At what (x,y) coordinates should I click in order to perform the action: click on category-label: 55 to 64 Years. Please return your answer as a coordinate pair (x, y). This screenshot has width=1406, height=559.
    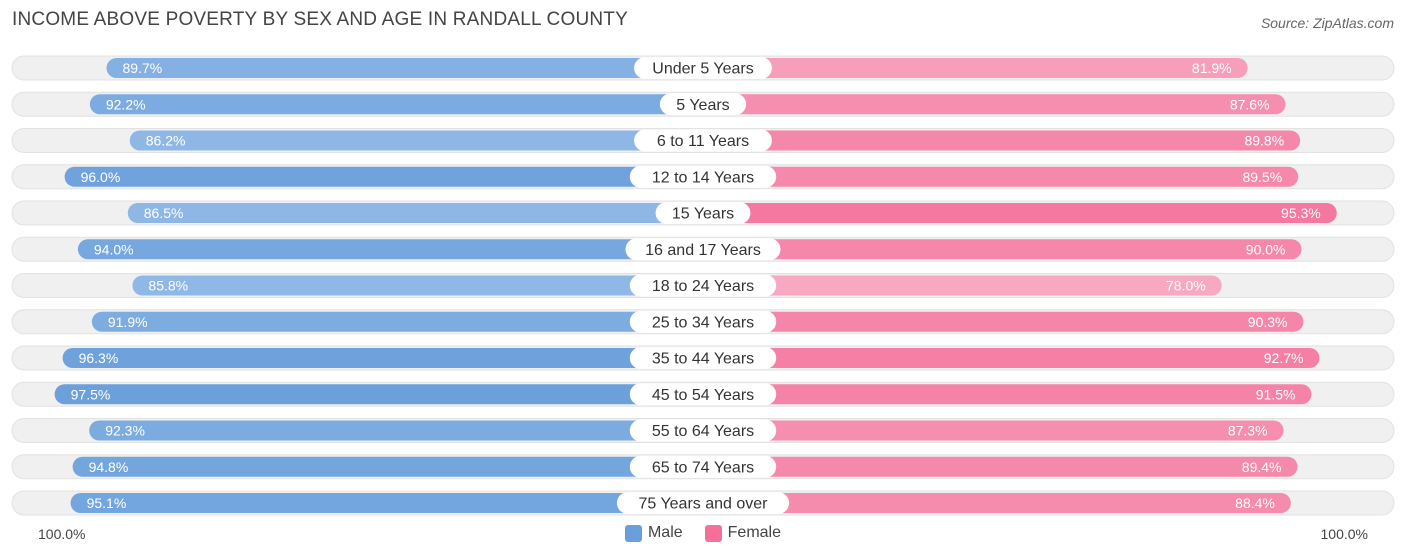
    Looking at the image, I should click on (703, 431).